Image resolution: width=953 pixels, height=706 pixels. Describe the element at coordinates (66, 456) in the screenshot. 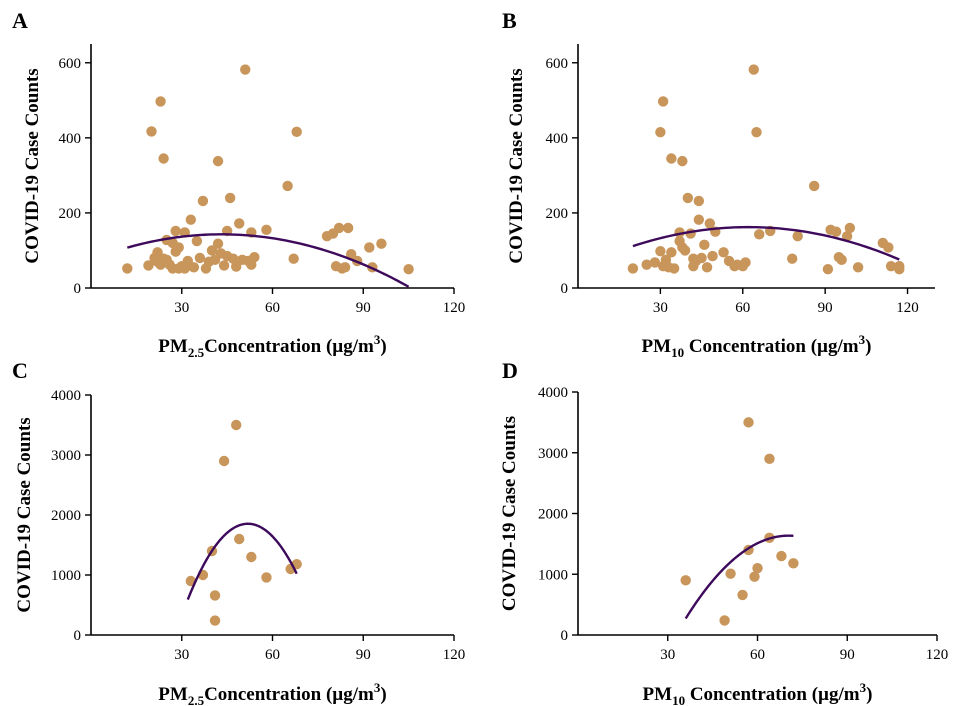

I see `y-tick-label: 3000` at that location.